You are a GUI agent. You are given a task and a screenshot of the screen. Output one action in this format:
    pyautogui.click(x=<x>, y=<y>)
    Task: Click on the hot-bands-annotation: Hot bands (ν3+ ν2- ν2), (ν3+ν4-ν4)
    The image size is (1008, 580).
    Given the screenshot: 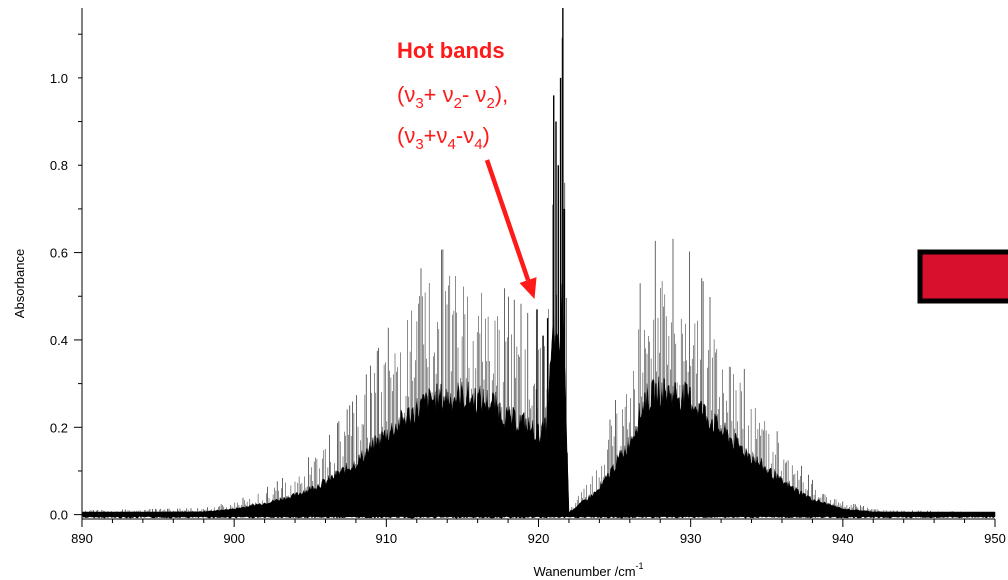 What is the action you would take?
    pyautogui.click(x=467, y=168)
    